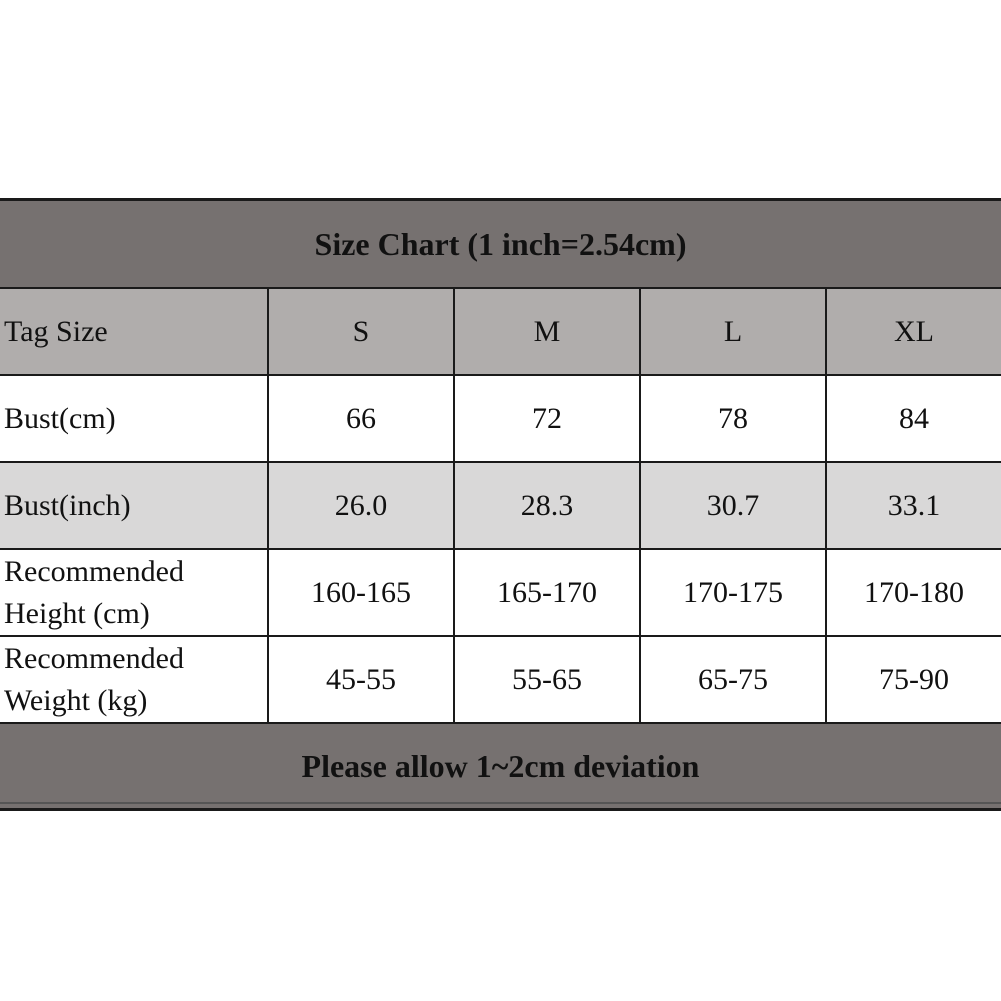 The width and height of the screenshot is (1001, 1001). I want to click on header-row: Tag Size S M L XL, so click(500, 330).